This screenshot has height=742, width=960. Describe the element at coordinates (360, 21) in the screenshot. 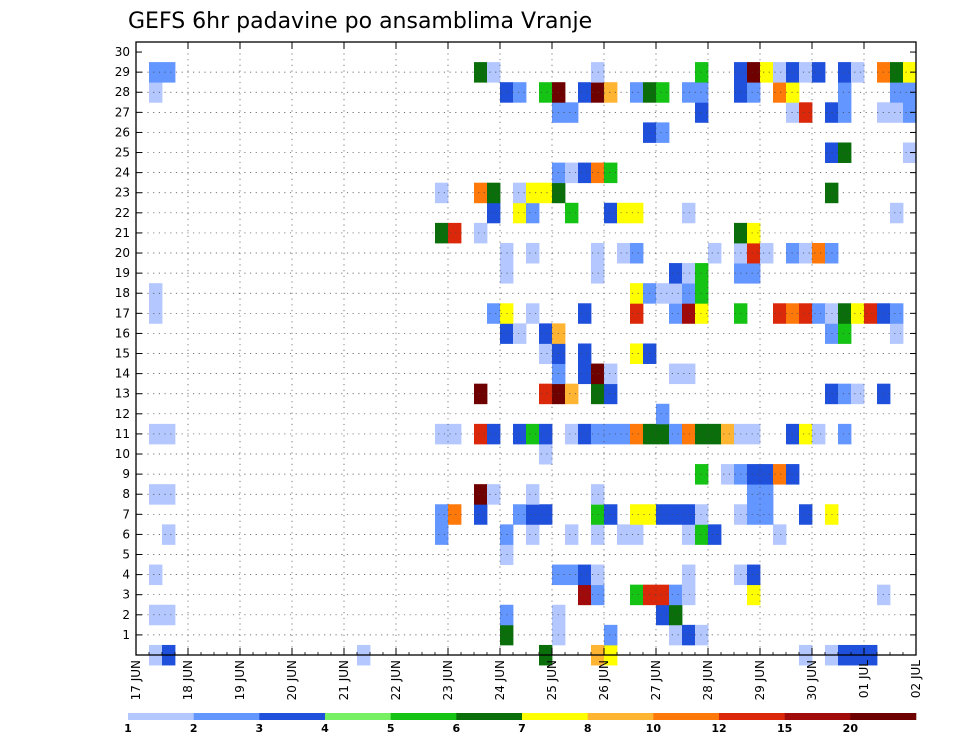

I see `chart-title: GEFS 6hr padavine po ansamblima Vranje` at that location.